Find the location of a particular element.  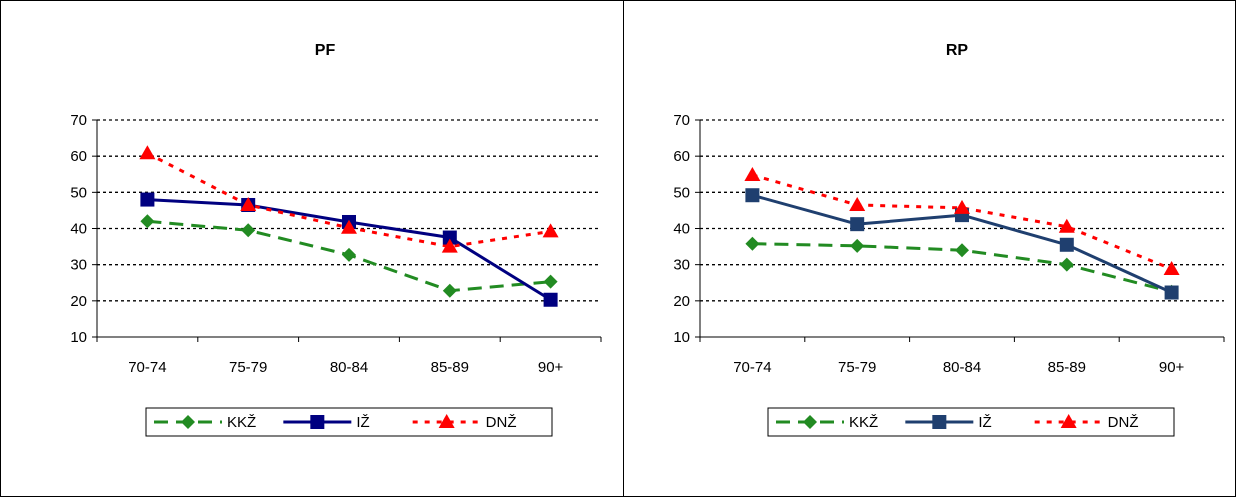

chart-title: PF is located at coordinates (325, 50).